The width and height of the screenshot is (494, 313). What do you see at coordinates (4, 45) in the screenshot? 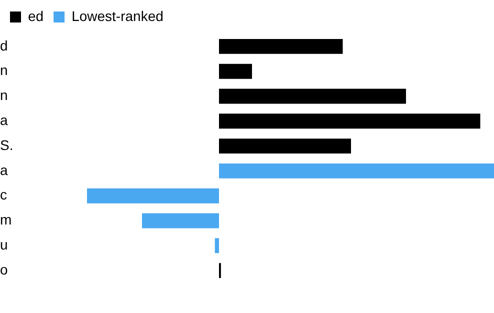
I see `y-tick-label: d` at bounding box center [4, 45].